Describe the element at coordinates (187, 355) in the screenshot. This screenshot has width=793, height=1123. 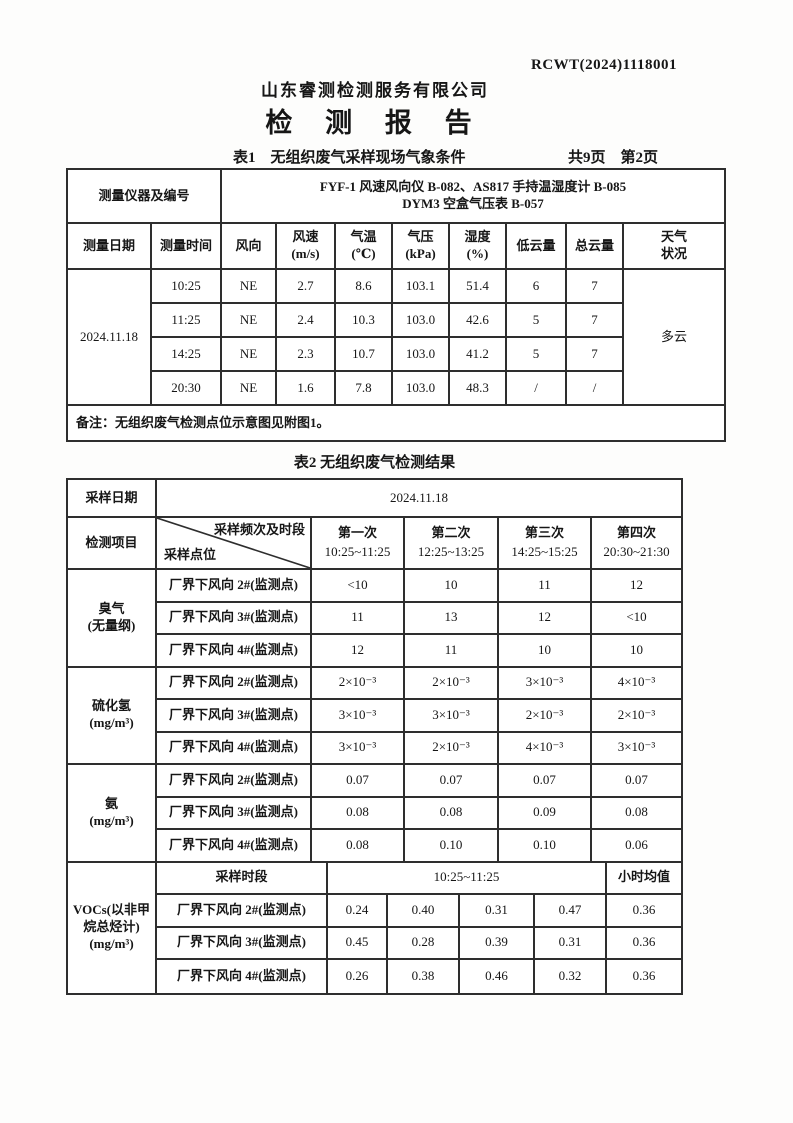
I see `cell-time: 14:25` at that location.